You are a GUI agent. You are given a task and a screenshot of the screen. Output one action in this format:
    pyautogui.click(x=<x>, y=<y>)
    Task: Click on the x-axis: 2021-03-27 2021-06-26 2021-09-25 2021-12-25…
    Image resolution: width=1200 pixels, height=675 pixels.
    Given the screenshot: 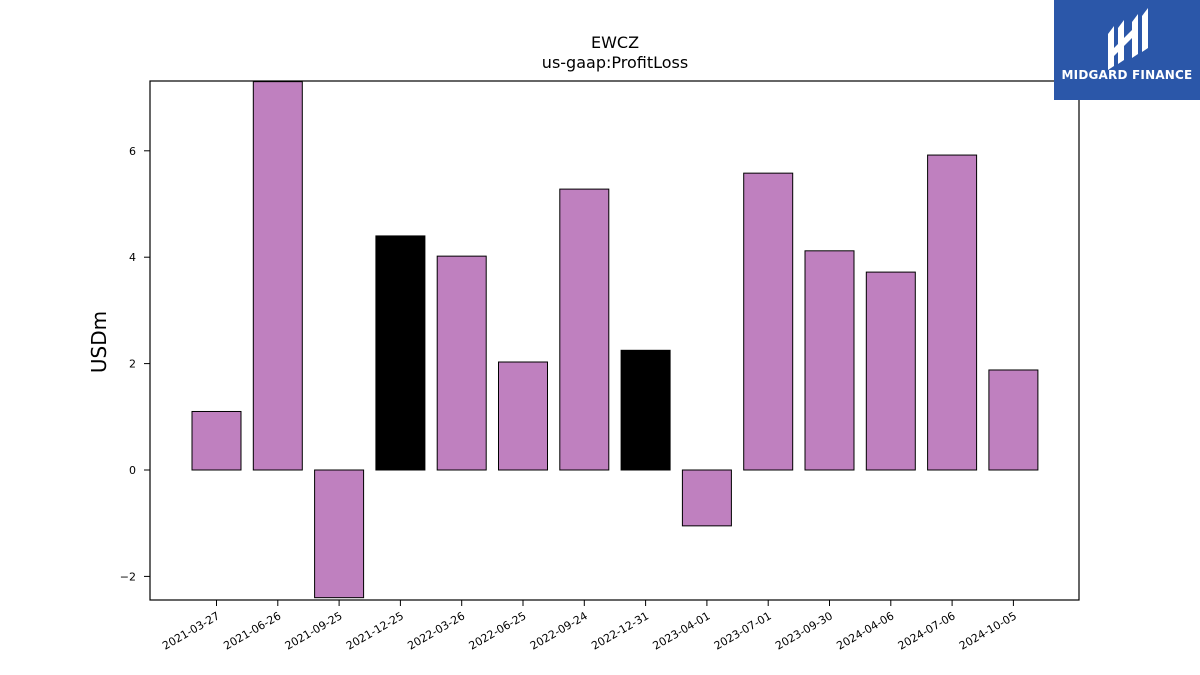 What is the action you would take?
    pyautogui.click(x=589, y=626)
    